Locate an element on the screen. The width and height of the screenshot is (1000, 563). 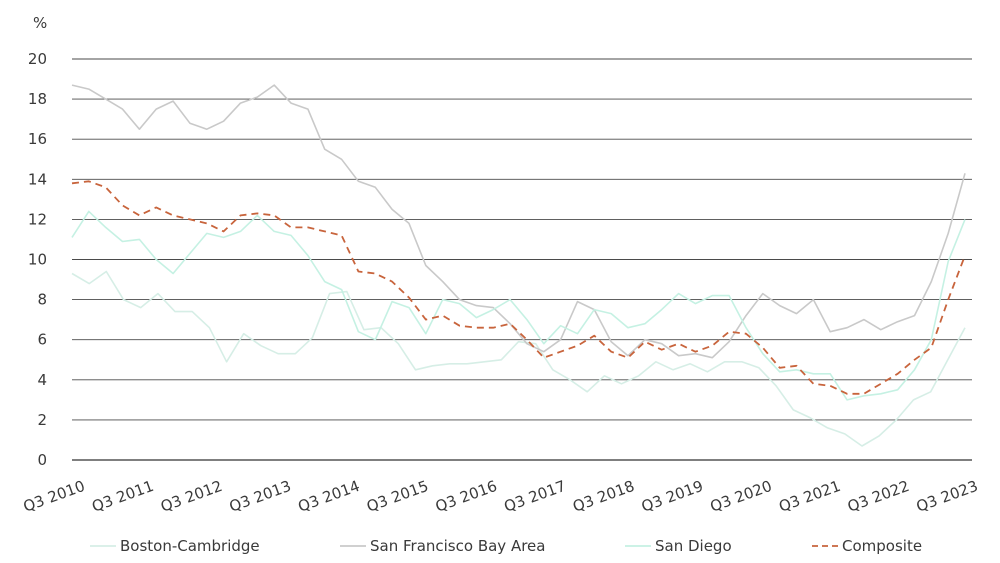
legend-label: San Francisco Bay Area is located at coordinates (457, 546).